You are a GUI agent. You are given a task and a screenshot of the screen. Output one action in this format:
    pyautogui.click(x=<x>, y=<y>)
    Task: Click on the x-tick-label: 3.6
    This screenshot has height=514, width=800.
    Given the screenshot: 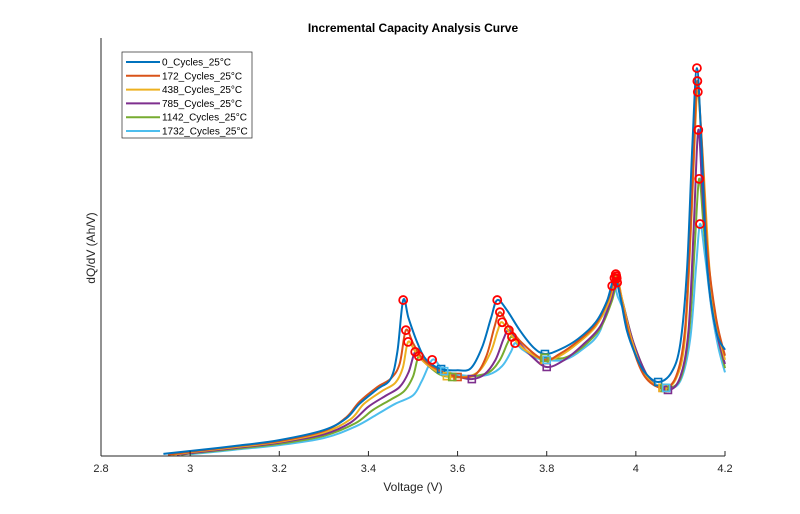 What is the action you would take?
    pyautogui.click(x=457, y=469)
    